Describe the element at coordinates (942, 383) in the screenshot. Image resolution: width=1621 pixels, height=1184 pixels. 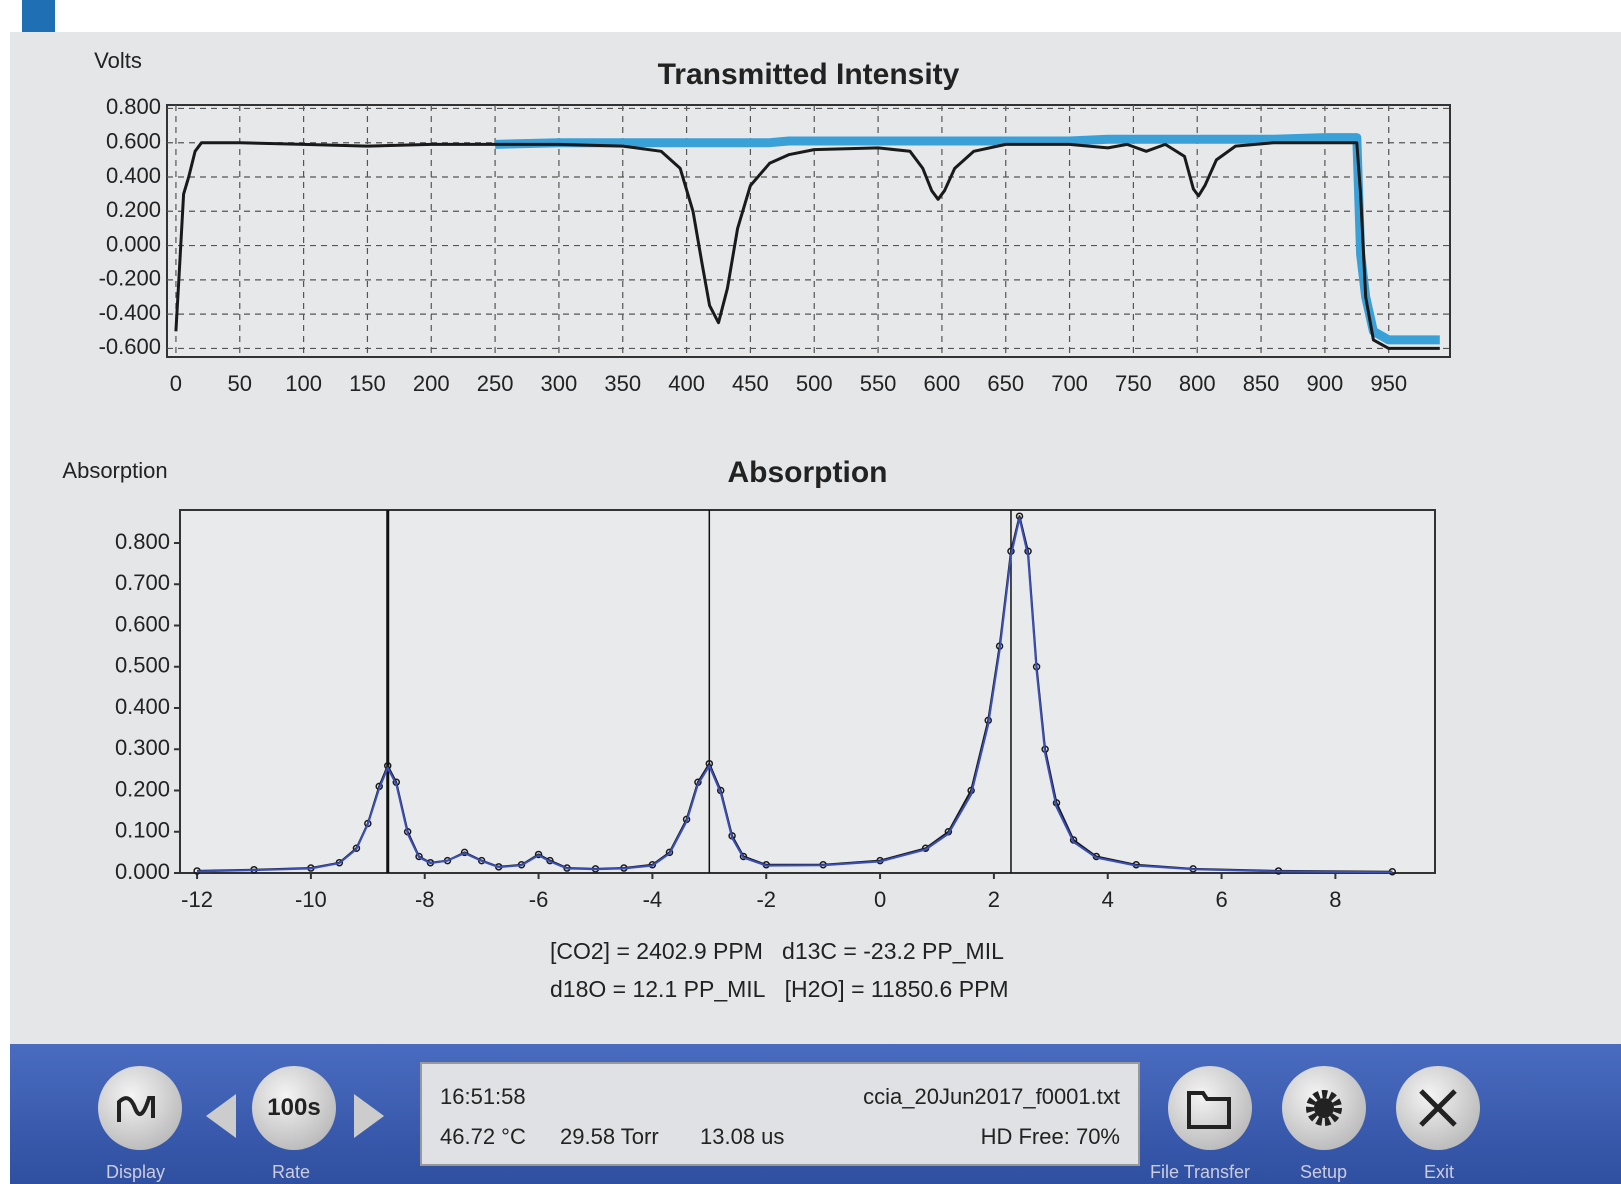
I see `x-tick-label: 600` at that location.